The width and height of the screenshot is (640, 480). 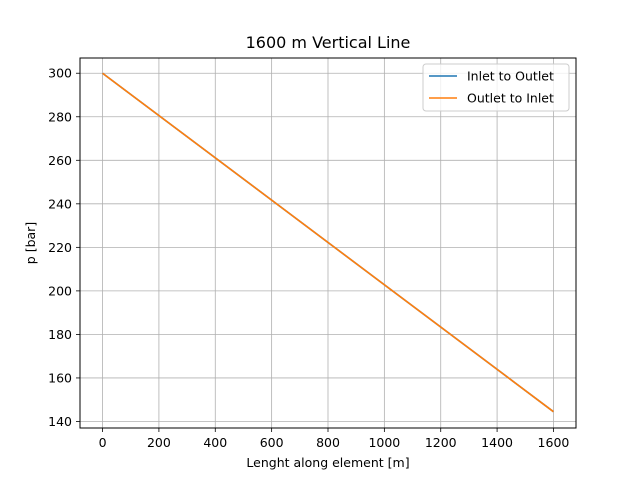 What do you see at coordinates (441, 442) in the screenshot?
I see `x-tick-label: 1200` at bounding box center [441, 442].